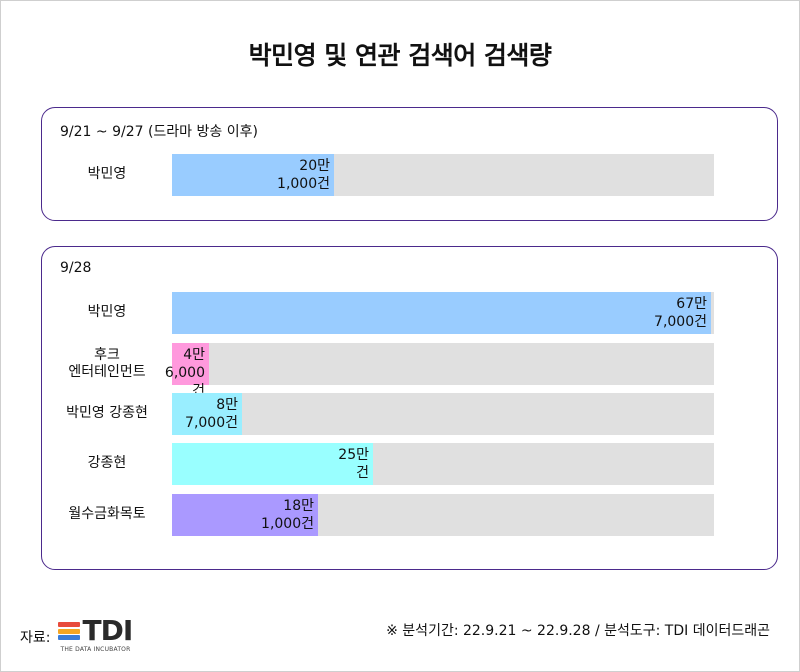  I want to click on panel-period-label: 9/28, so click(76, 268).